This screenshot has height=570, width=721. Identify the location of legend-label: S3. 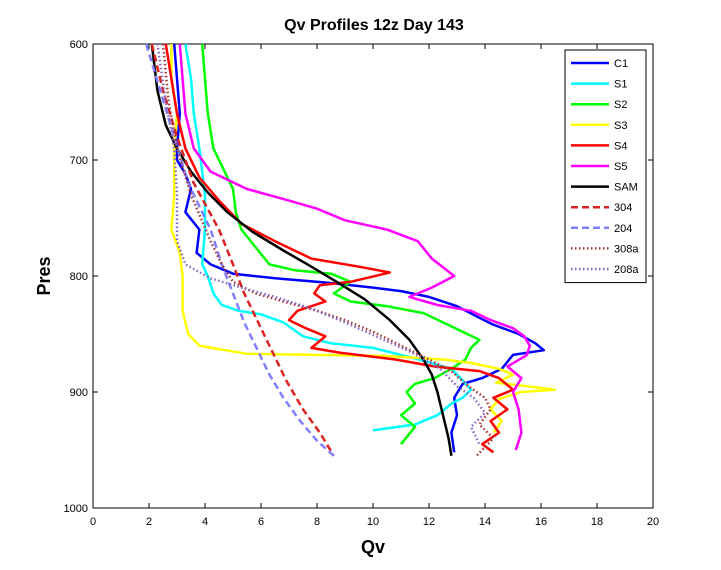
(620, 126).